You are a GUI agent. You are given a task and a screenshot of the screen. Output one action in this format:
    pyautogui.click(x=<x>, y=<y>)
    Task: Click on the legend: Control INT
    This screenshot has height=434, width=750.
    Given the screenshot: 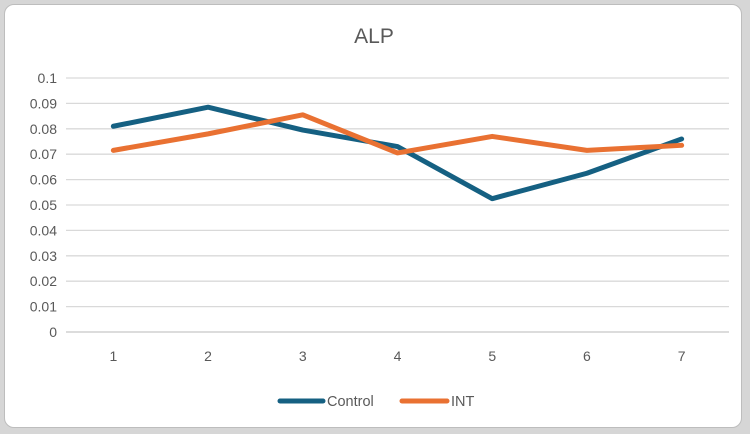 What is the action you would take?
    pyautogui.click(x=376, y=402)
    